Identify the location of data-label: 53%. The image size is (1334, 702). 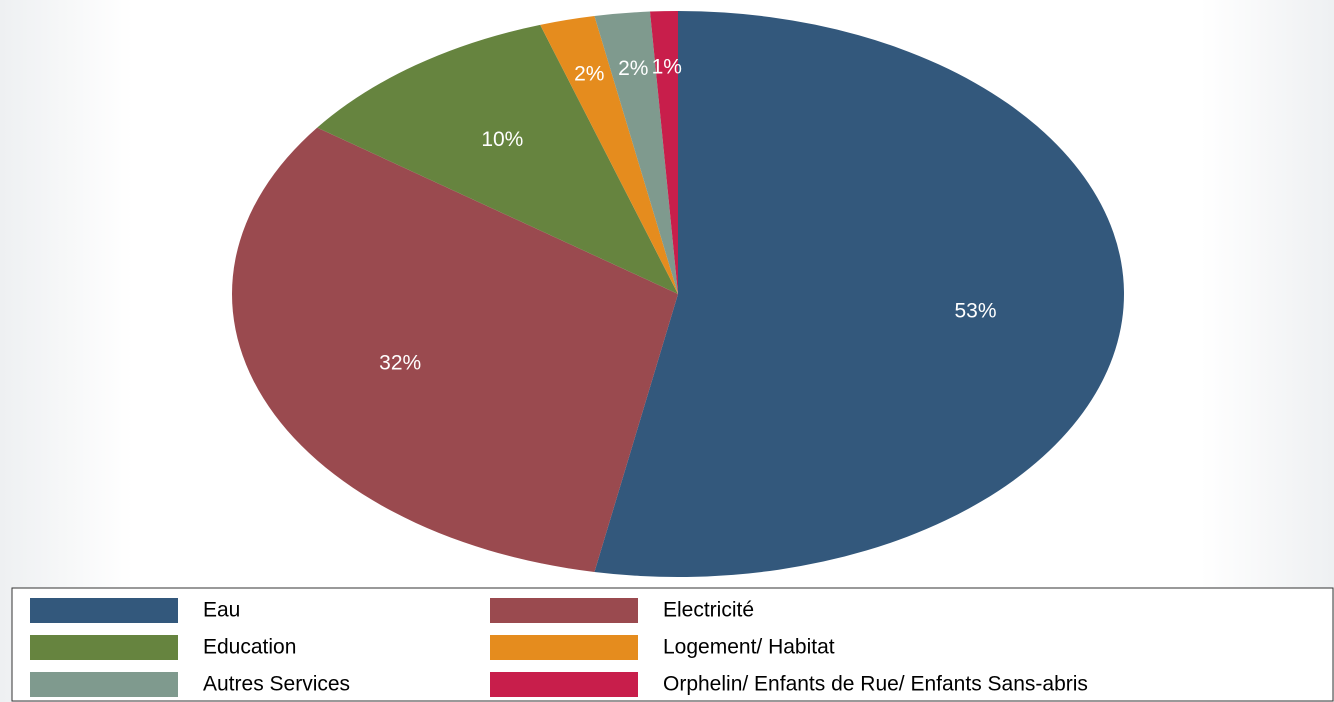
(975, 310).